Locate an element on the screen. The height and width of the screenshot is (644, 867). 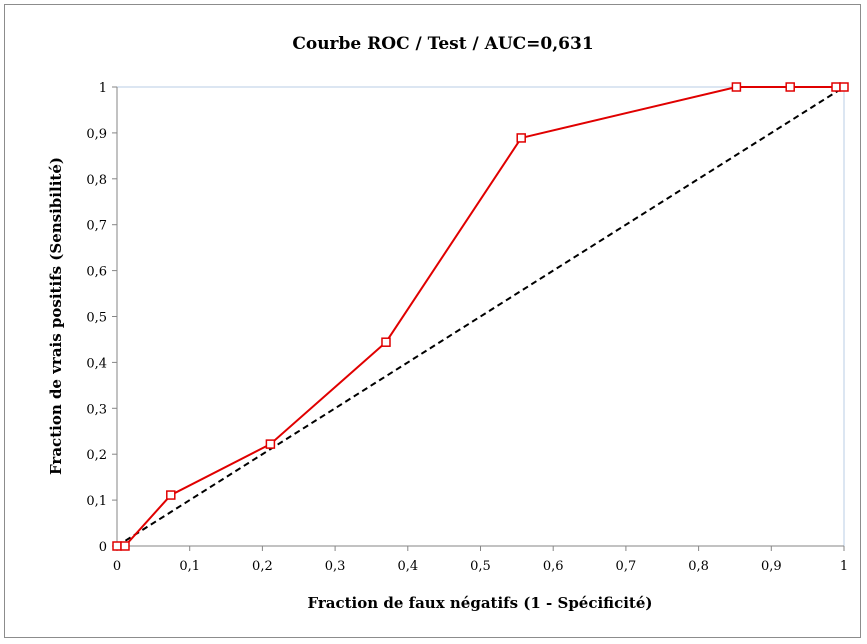
x-tick-label: 1 is located at coordinates (844, 566).